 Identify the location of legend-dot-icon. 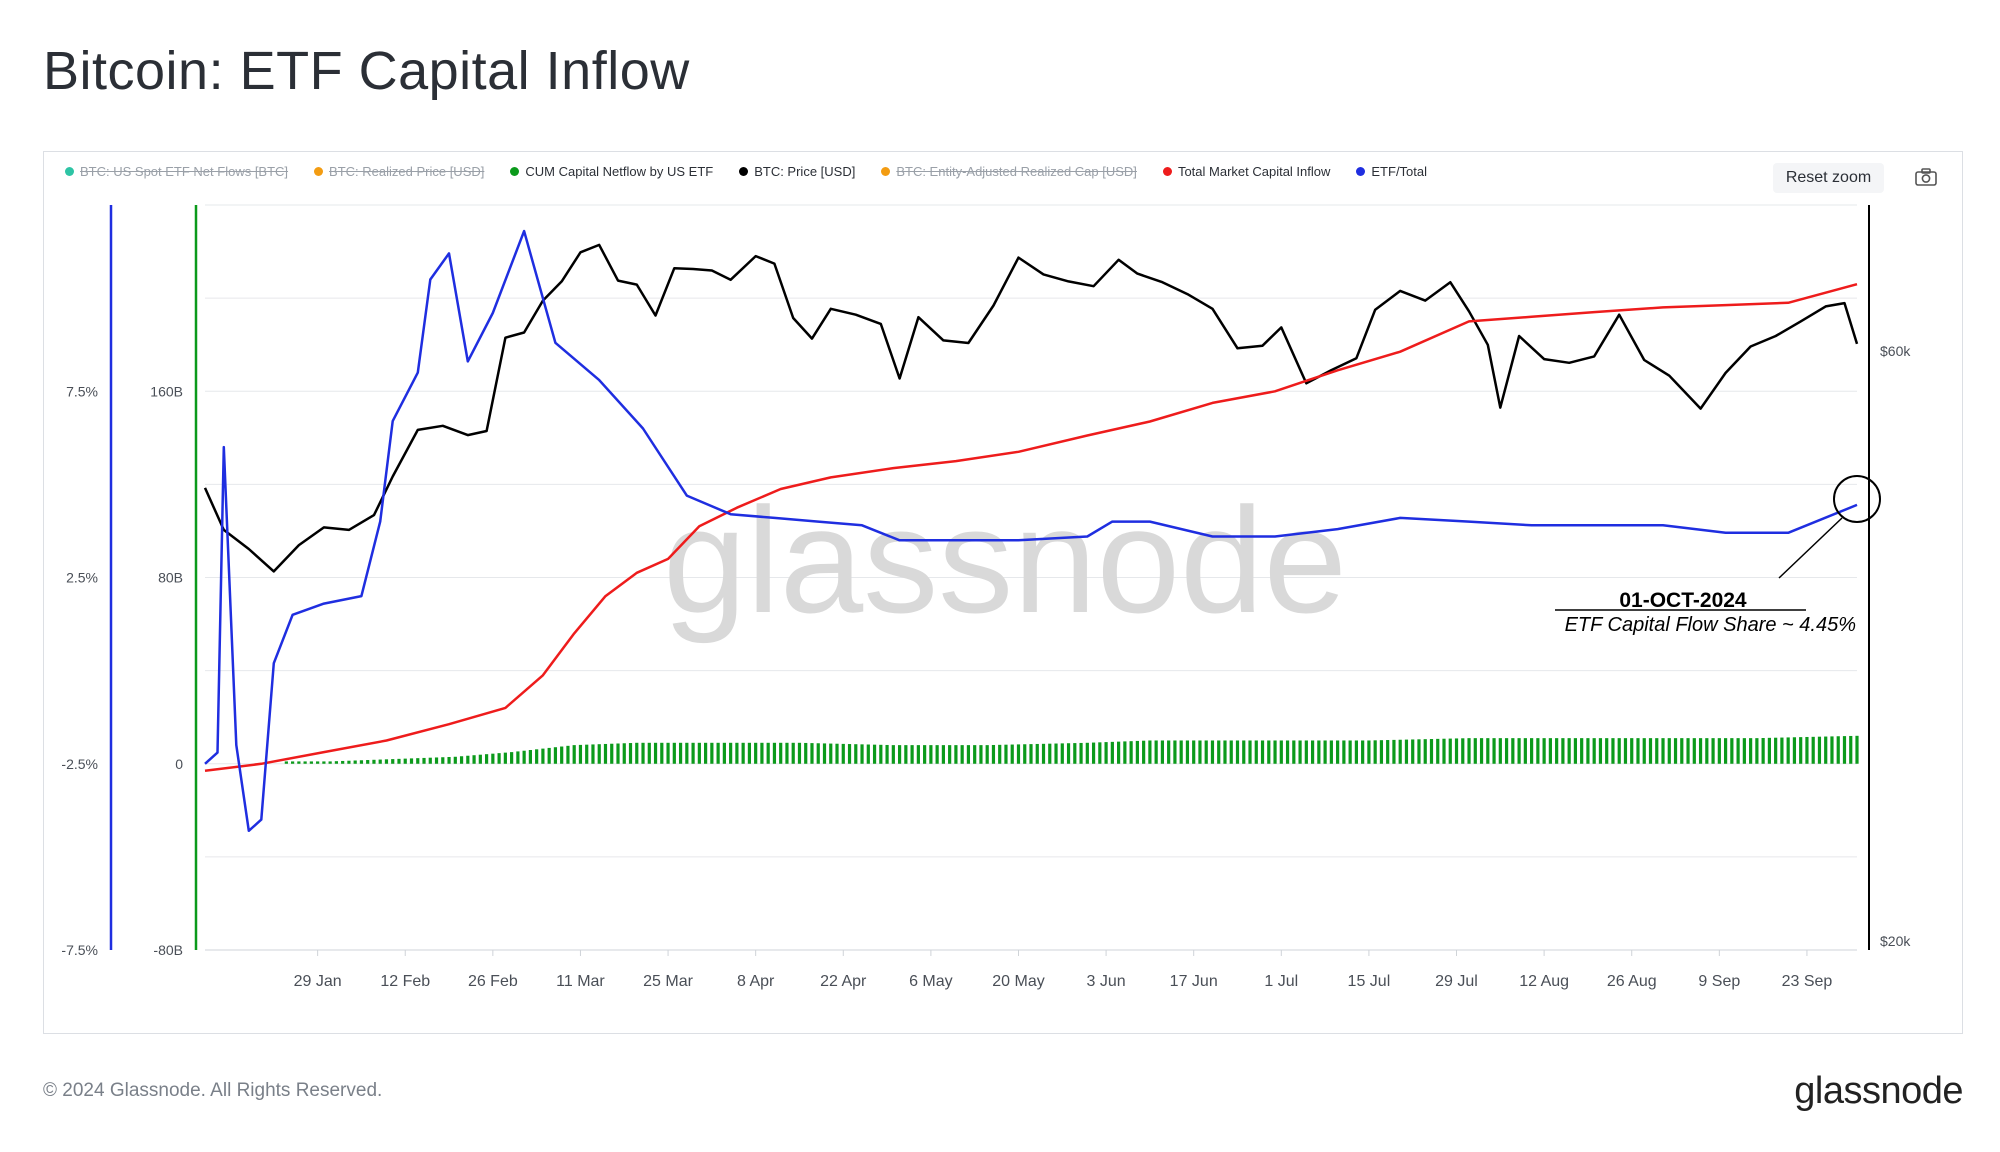
(1167, 171).